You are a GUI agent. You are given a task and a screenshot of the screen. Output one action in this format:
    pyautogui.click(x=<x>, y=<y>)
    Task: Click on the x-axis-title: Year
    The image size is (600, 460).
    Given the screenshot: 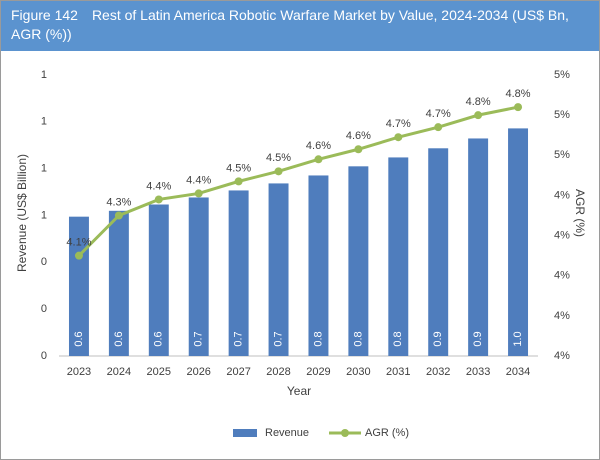 What is the action you would take?
    pyautogui.click(x=299, y=391)
    